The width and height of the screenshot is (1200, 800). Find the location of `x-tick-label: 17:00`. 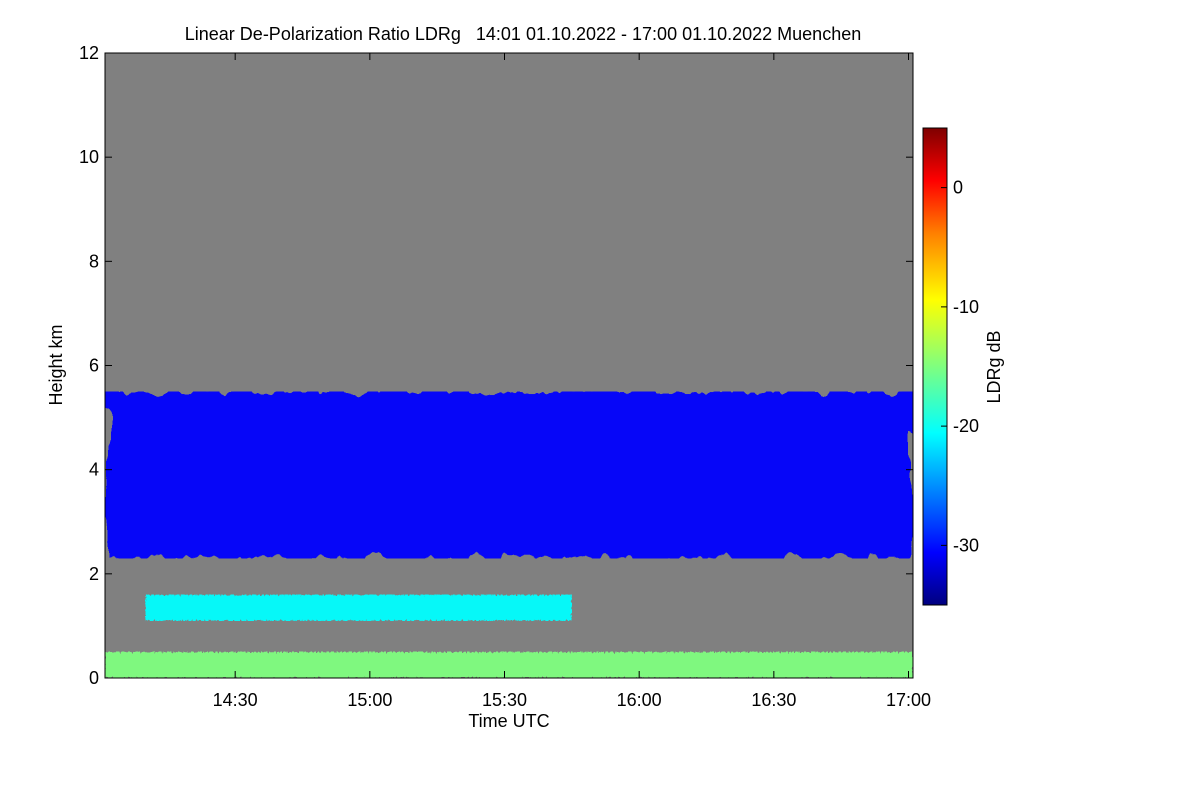

x-tick-label: 17:00 is located at coordinates (908, 700).